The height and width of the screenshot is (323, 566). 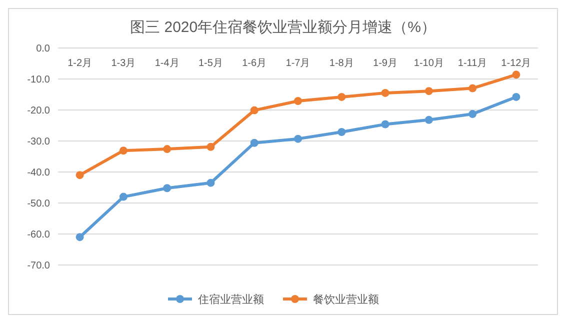 I want to click on chart-title: 图三 2020年住宿餐饮业营业额分月增速（%）, so click(x=283, y=27).